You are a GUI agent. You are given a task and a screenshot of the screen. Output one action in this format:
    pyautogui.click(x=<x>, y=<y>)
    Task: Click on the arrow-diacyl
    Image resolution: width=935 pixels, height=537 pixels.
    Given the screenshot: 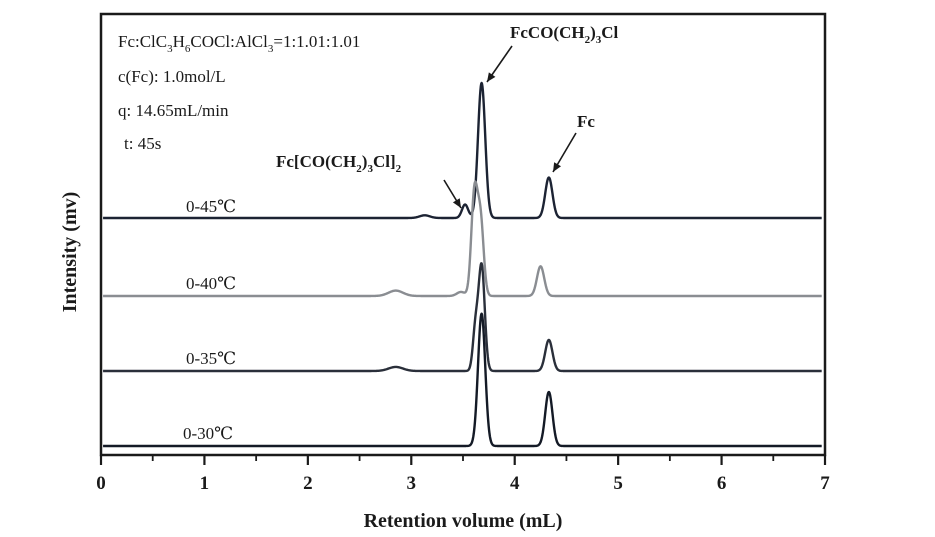 What is the action you would take?
    pyautogui.click(x=452, y=194)
    